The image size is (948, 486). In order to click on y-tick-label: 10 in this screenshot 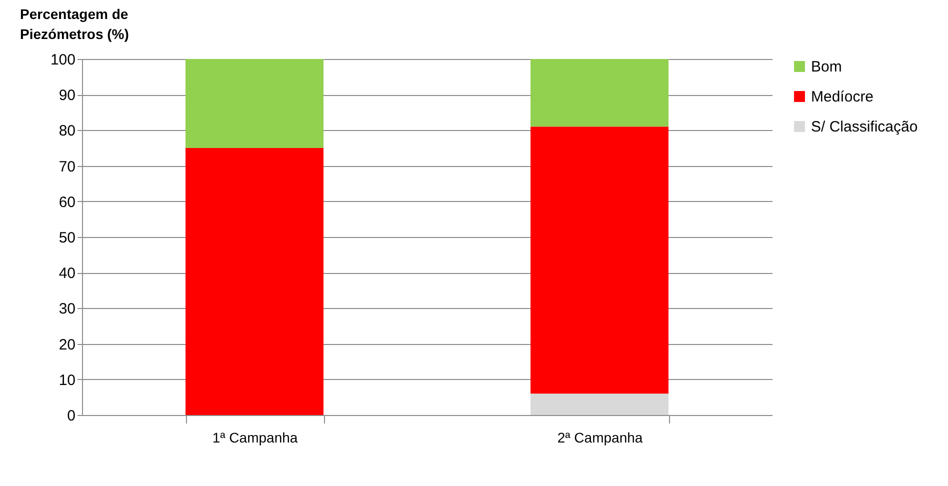, I will do `click(67, 380)`.